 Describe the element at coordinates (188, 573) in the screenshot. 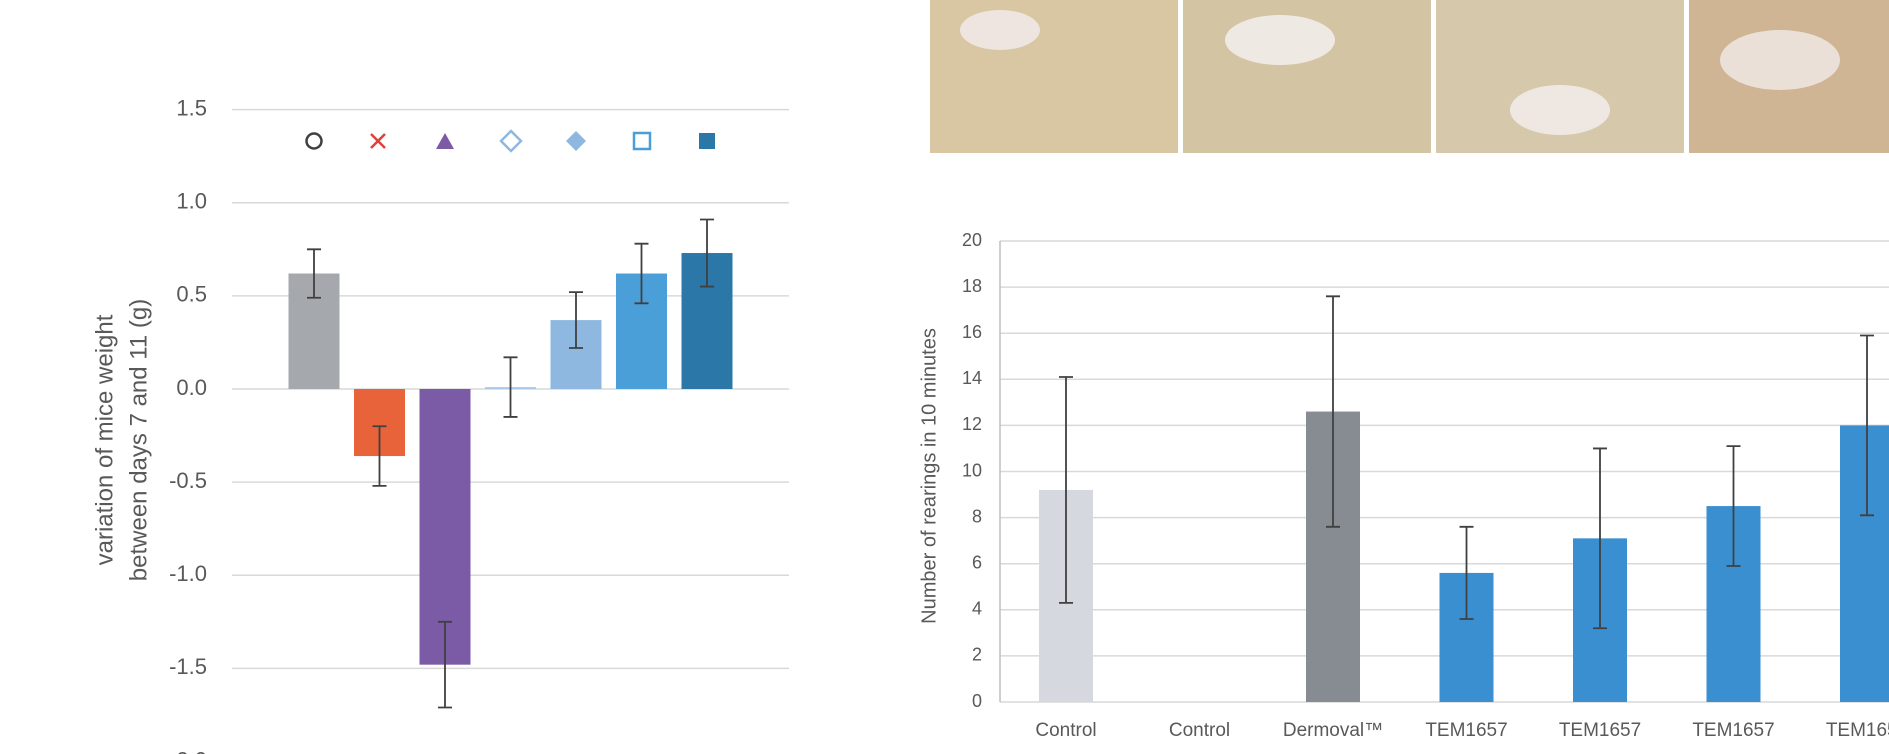

I see `y-tick-label: -1.0` at that location.